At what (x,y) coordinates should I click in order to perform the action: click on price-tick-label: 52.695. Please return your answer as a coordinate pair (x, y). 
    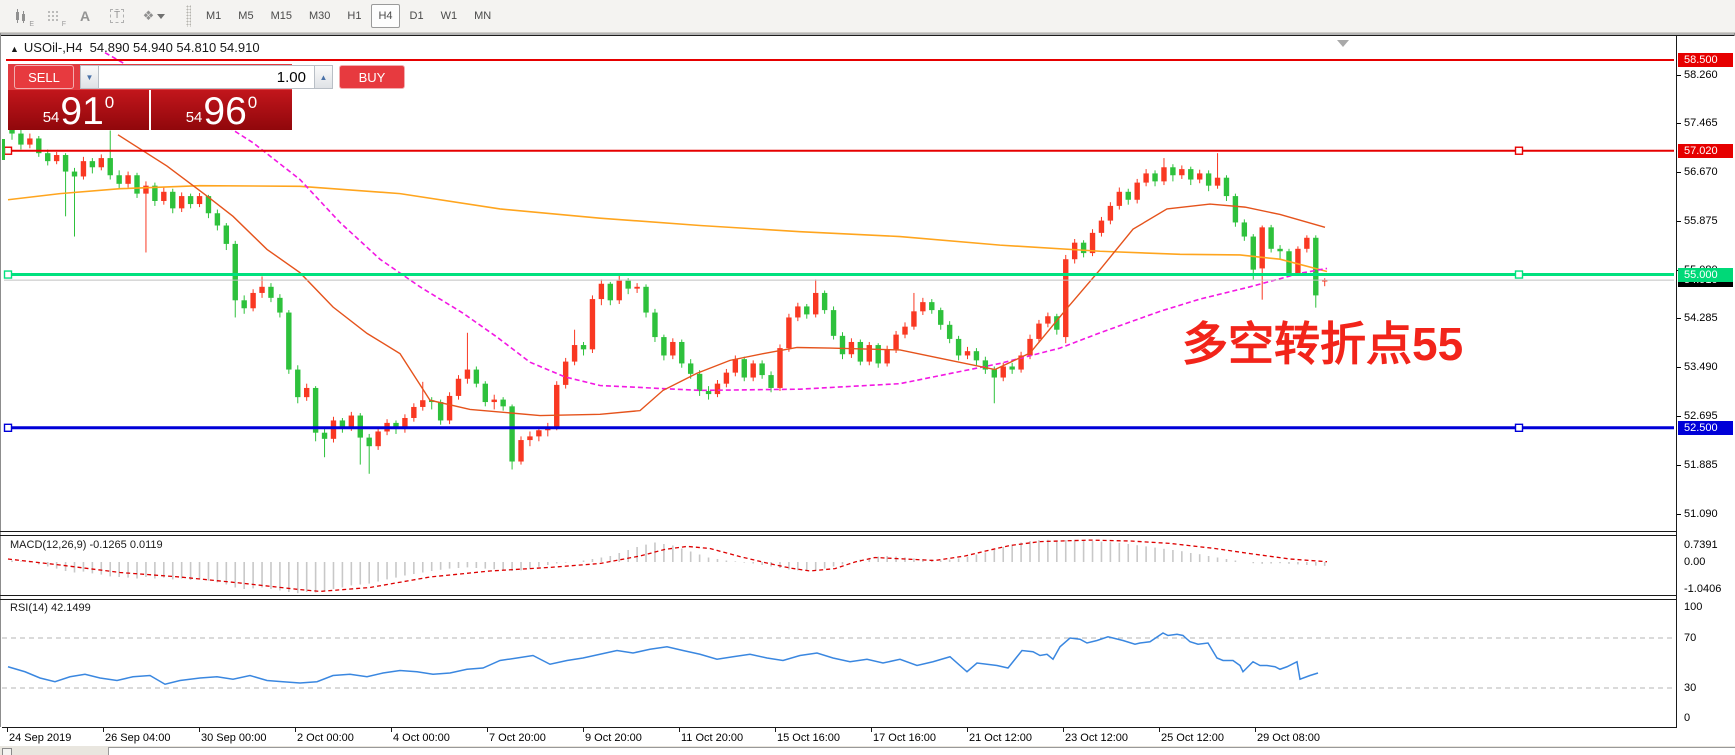
    Looking at the image, I should click on (1701, 415).